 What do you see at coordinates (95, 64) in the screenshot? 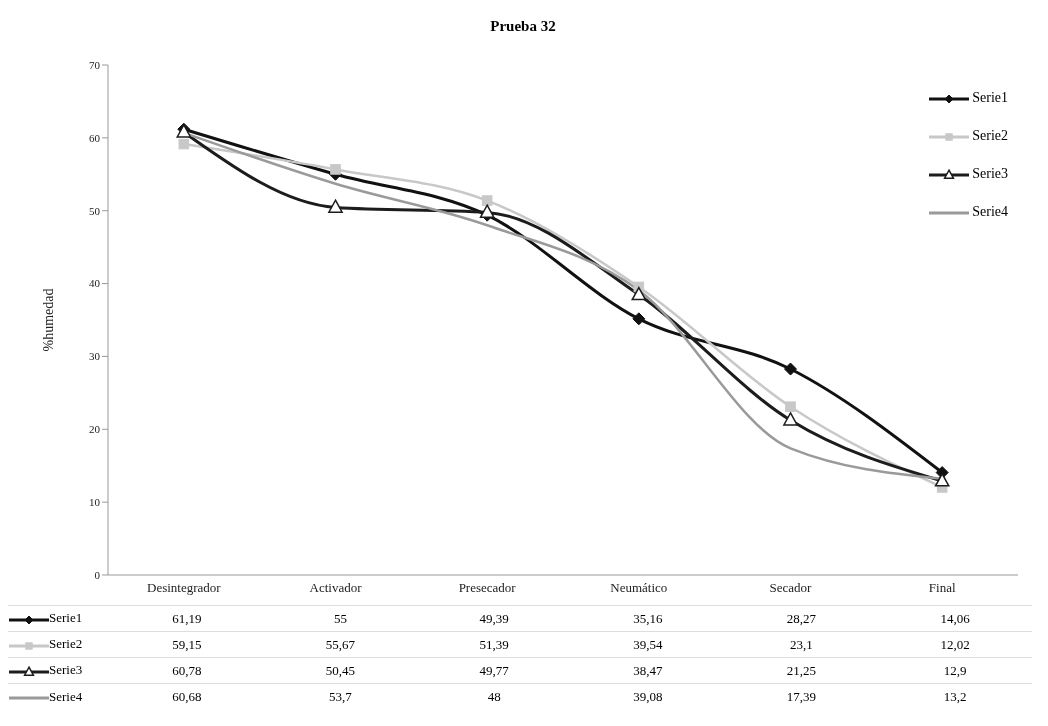
I see `y-tick-label: 70` at bounding box center [95, 64].